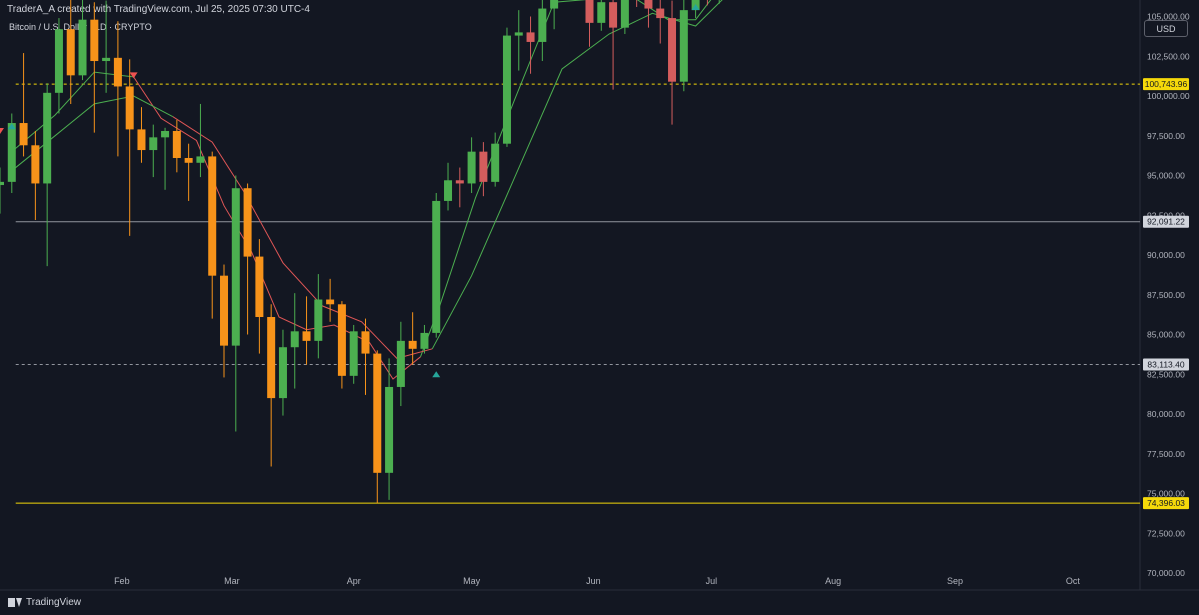 This screenshot has height=615, width=1199. What do you see at coordinates (1166, 215) in the screenshot?
I see `y-tick-label: 92,500.00` at bounding box center [1166, 215].